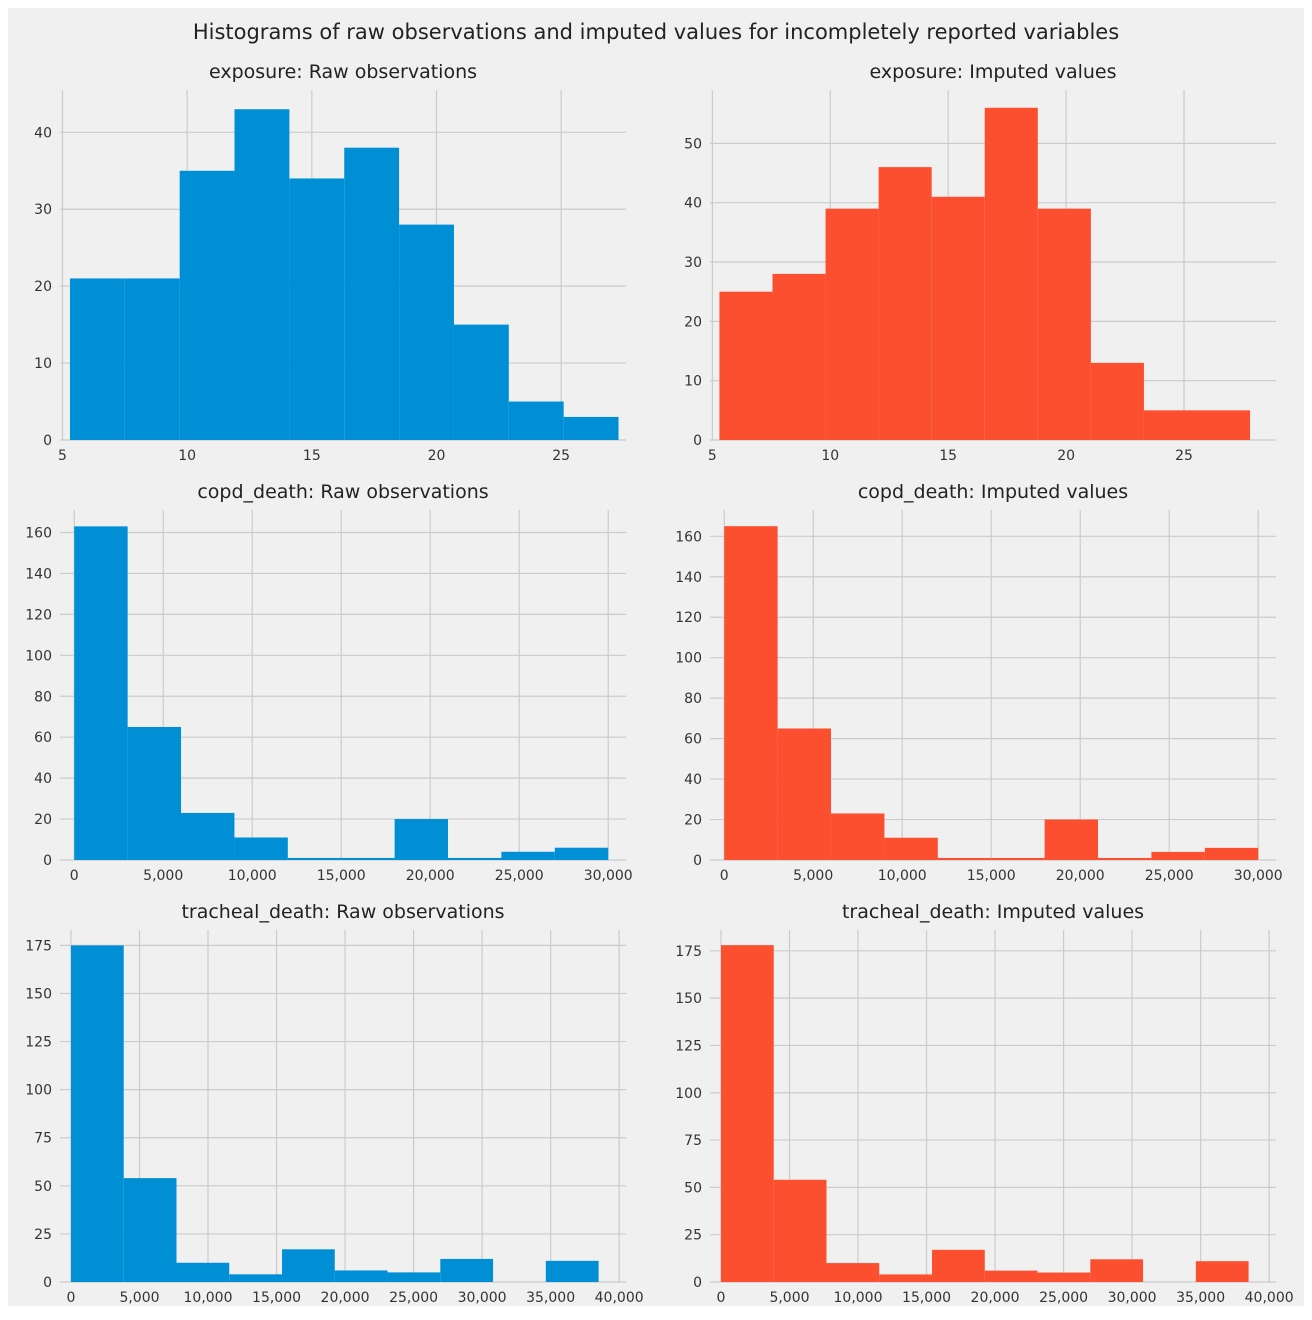 The width and height of the screenshot is (1312, 1320). Describe the element at coordinates (43, 697) in the screenshot. I see `y-tick-label: 80` at that location.